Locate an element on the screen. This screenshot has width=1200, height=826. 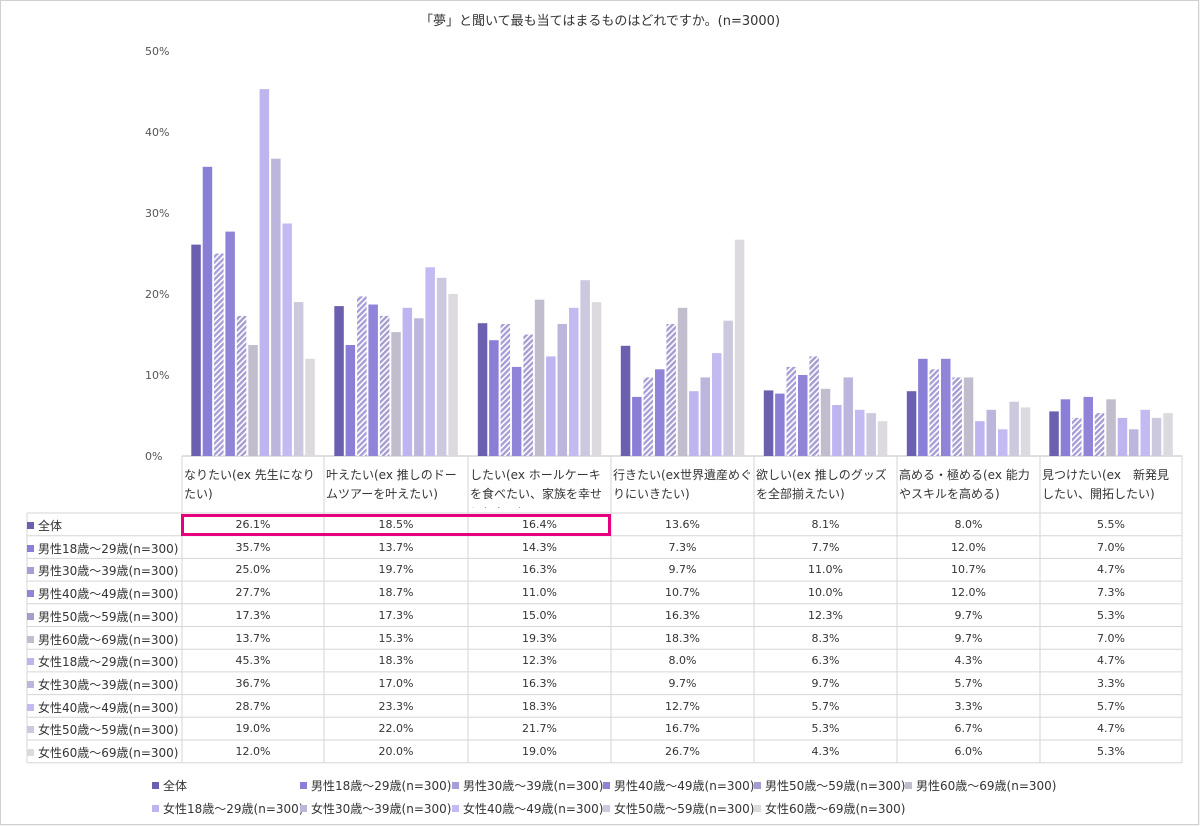
table-cell: 35.7% is located at coordinates (253, 547).